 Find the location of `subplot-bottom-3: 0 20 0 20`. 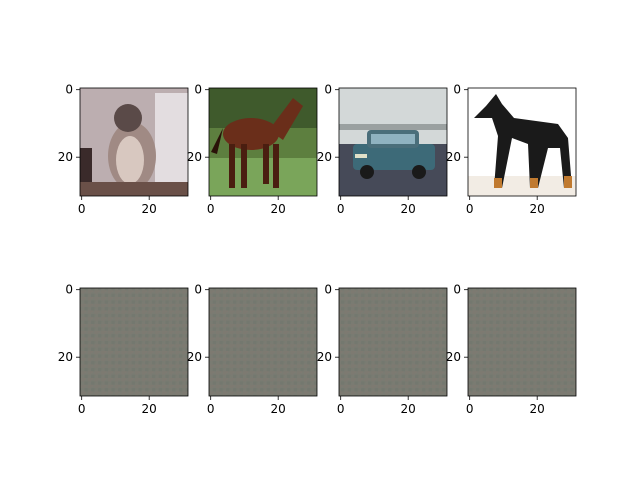

subplot-bottom-3: 0 20 0 20 is located at coordinates (382, 349).